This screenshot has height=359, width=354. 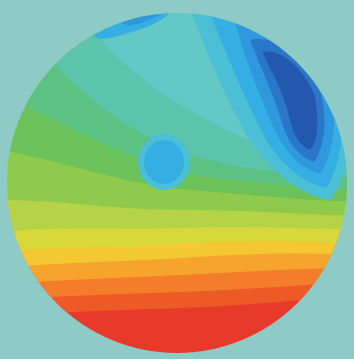 I want to click on band-16-top, so click(x=140, y=19).